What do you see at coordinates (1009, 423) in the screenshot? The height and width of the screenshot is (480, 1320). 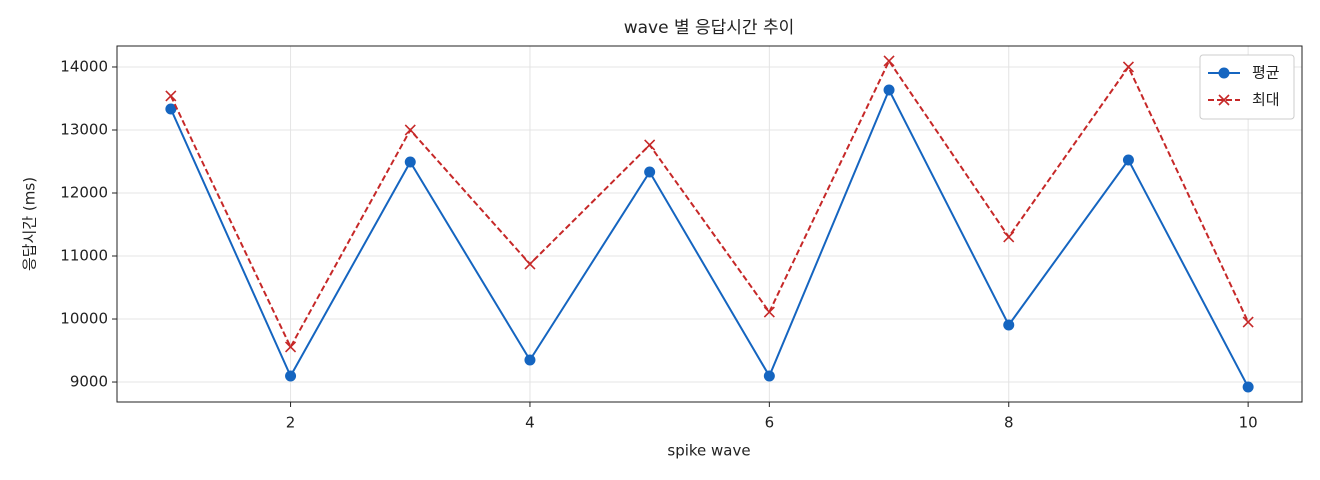 I see `x-tick-label: 8` at bounding box center [1009, 423].